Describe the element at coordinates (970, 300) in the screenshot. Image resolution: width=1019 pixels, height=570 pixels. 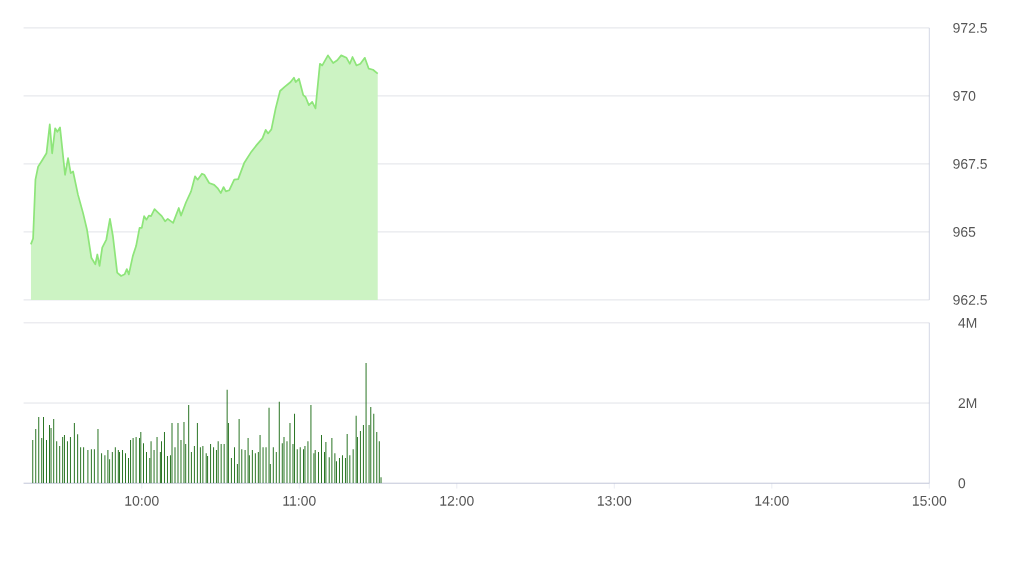
I see `y-tick-label: 962.5` at that location.